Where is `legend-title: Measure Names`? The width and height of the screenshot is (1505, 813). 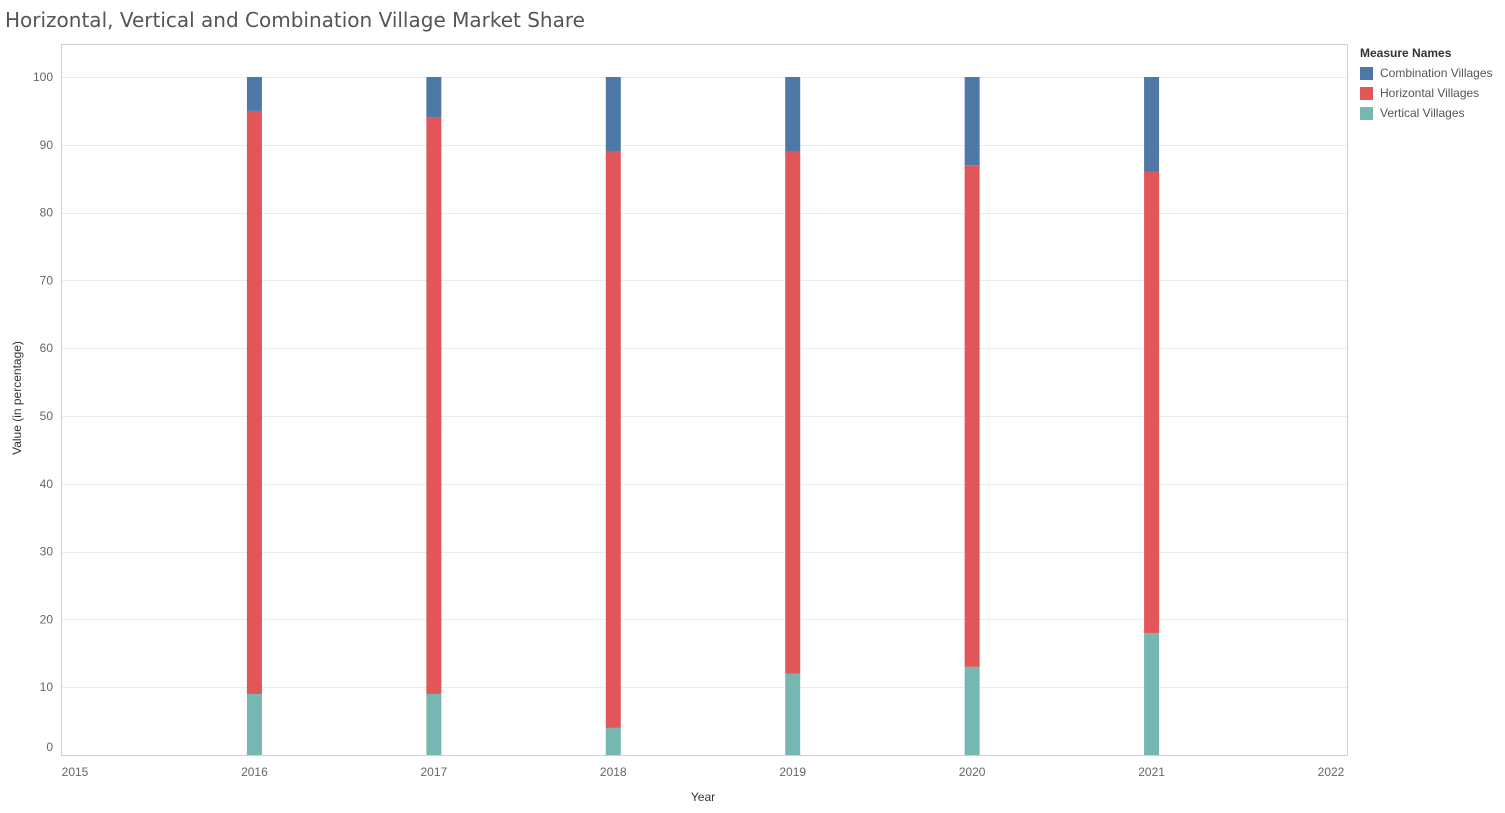
legend-title: Measure Names is located at coordinates (1406, 53).